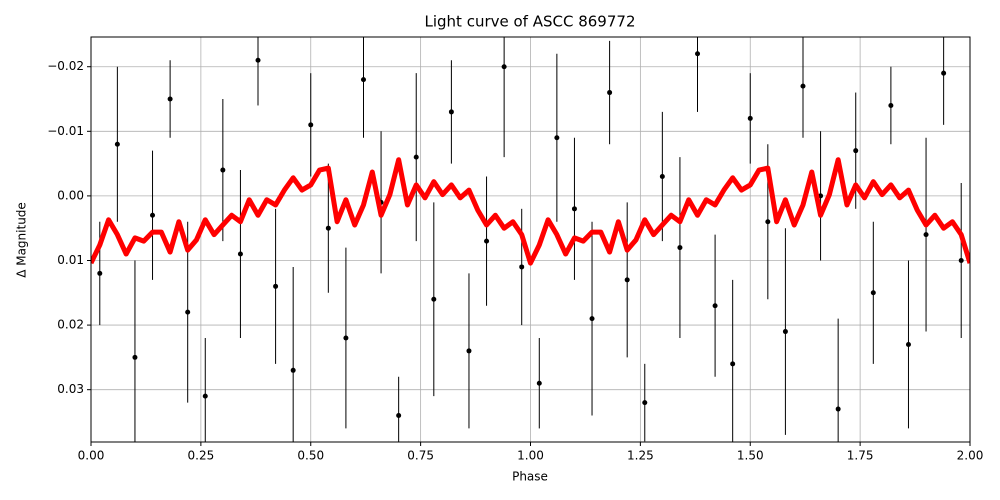 The image size is (1000, 500). I want to click on x-tick-label: 1.00, so click(530, 456).